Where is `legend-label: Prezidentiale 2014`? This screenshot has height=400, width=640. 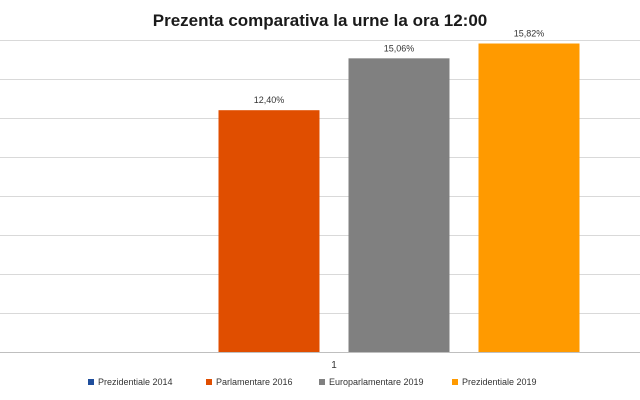 legend-label: Prezidentiale 2014 is located at coordinates (135, 382).